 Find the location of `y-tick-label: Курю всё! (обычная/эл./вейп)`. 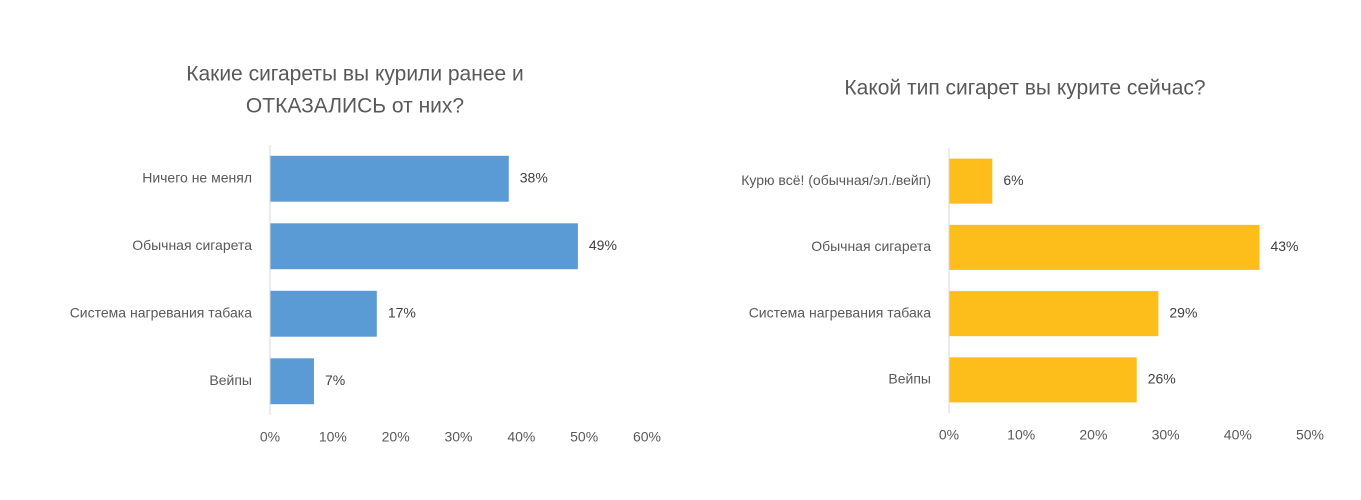

y-tick-label: Курю всё! (обычная/эл./вейп) is located at coordinates (836, 180).